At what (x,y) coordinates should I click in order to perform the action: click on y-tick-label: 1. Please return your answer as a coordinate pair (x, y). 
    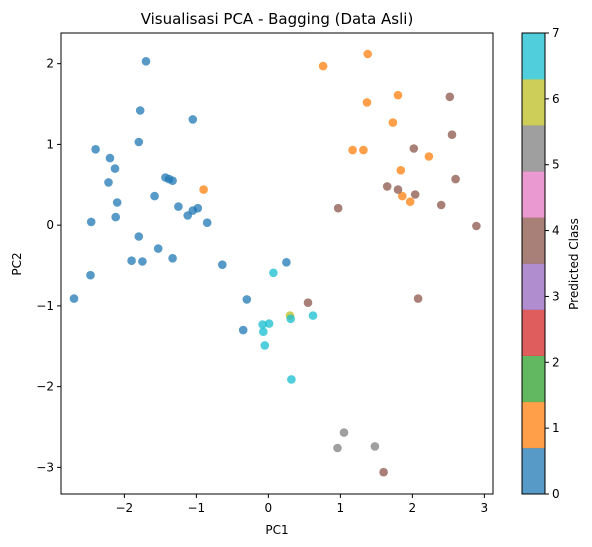
    Looking at the image, I should click on (50, 144).